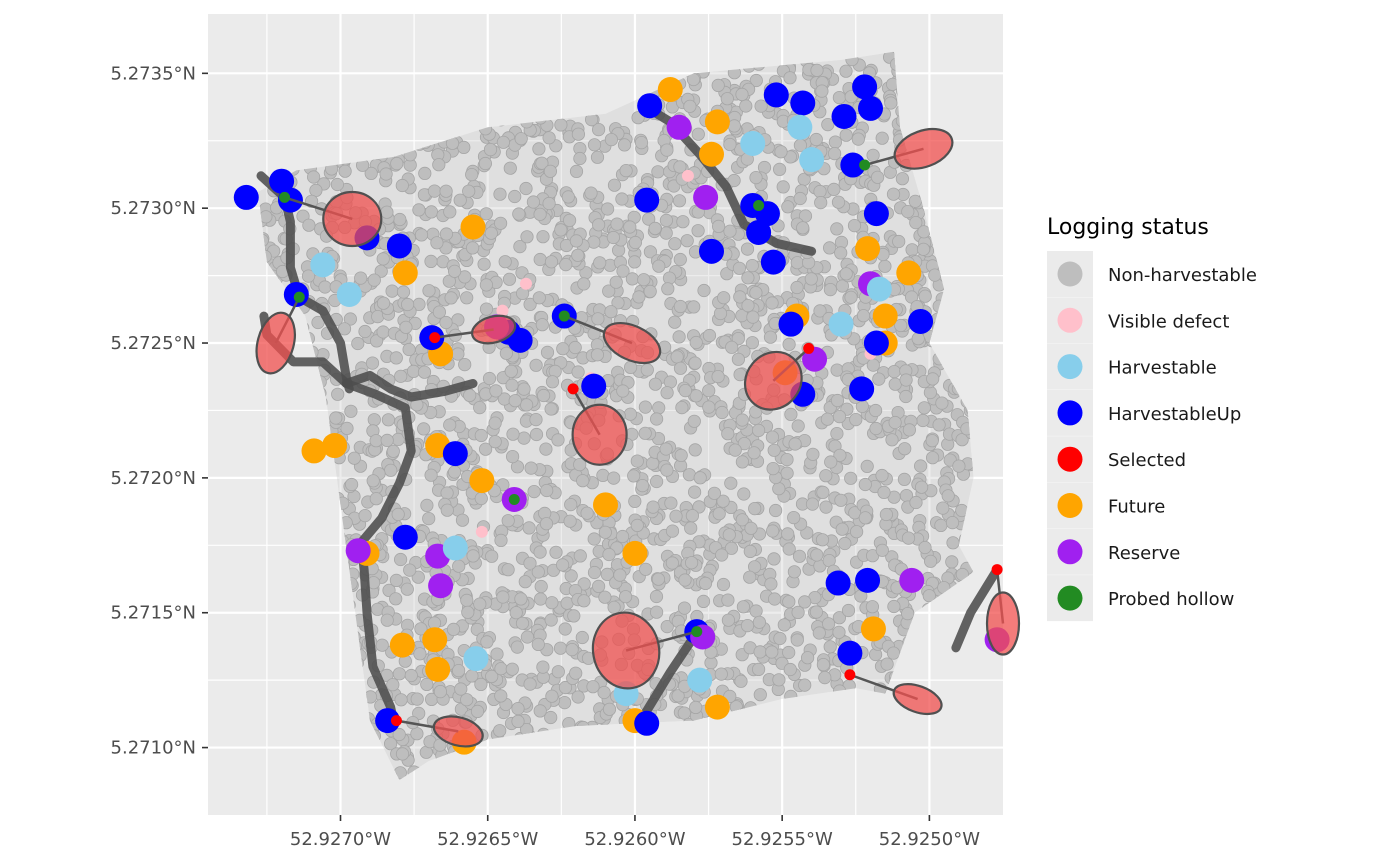 Image resolution: width=1400 pixels, height=866 pixels. I want to click on legend-label: Reserve, so click(1144, 553).